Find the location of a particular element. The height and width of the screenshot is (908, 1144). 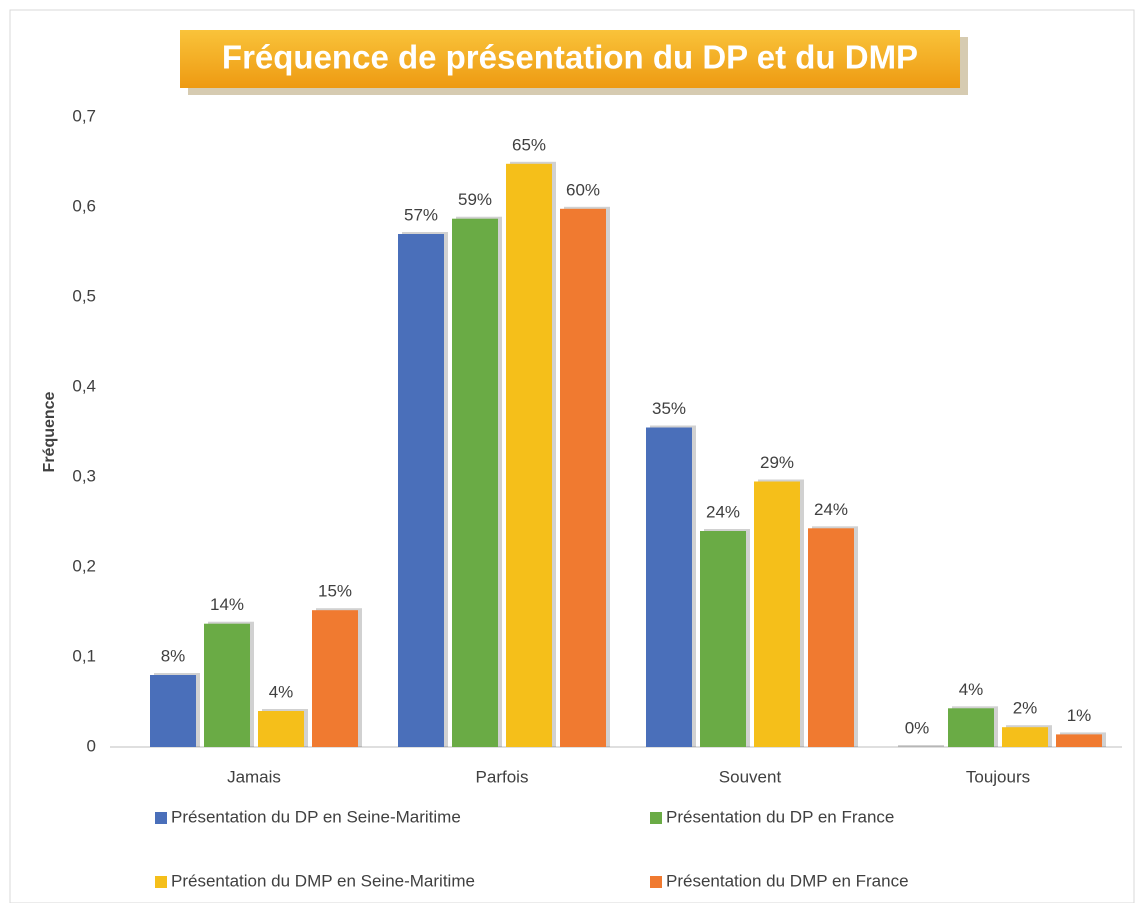

x-tick-label: Toujours is located at coordinates (998, 776).